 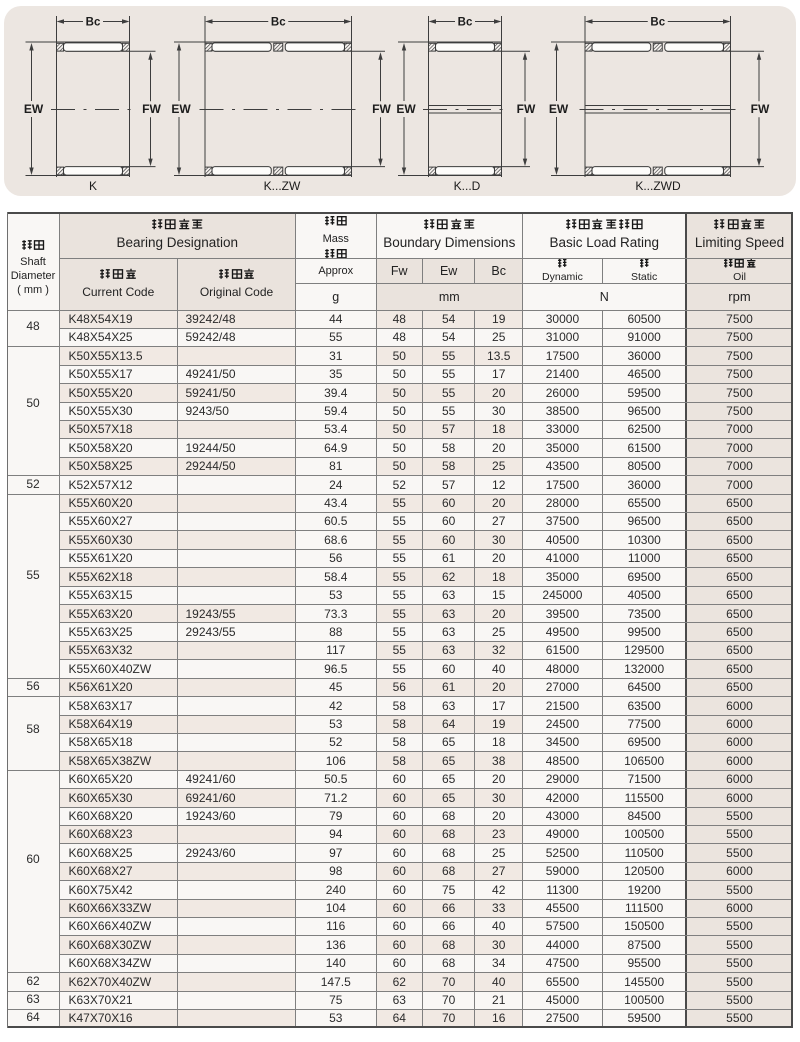 What do you see at coordinates (467, 186) in the screenshot?
I see `svg-text: K...D` at bounding box center [467, 186].